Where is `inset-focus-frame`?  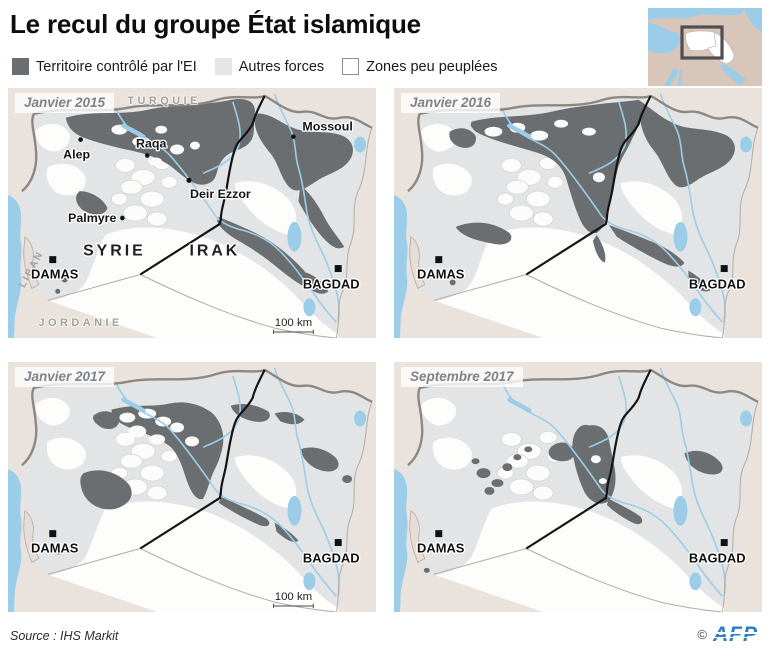
inset-focus-frame is located at coordinates (702, 42).